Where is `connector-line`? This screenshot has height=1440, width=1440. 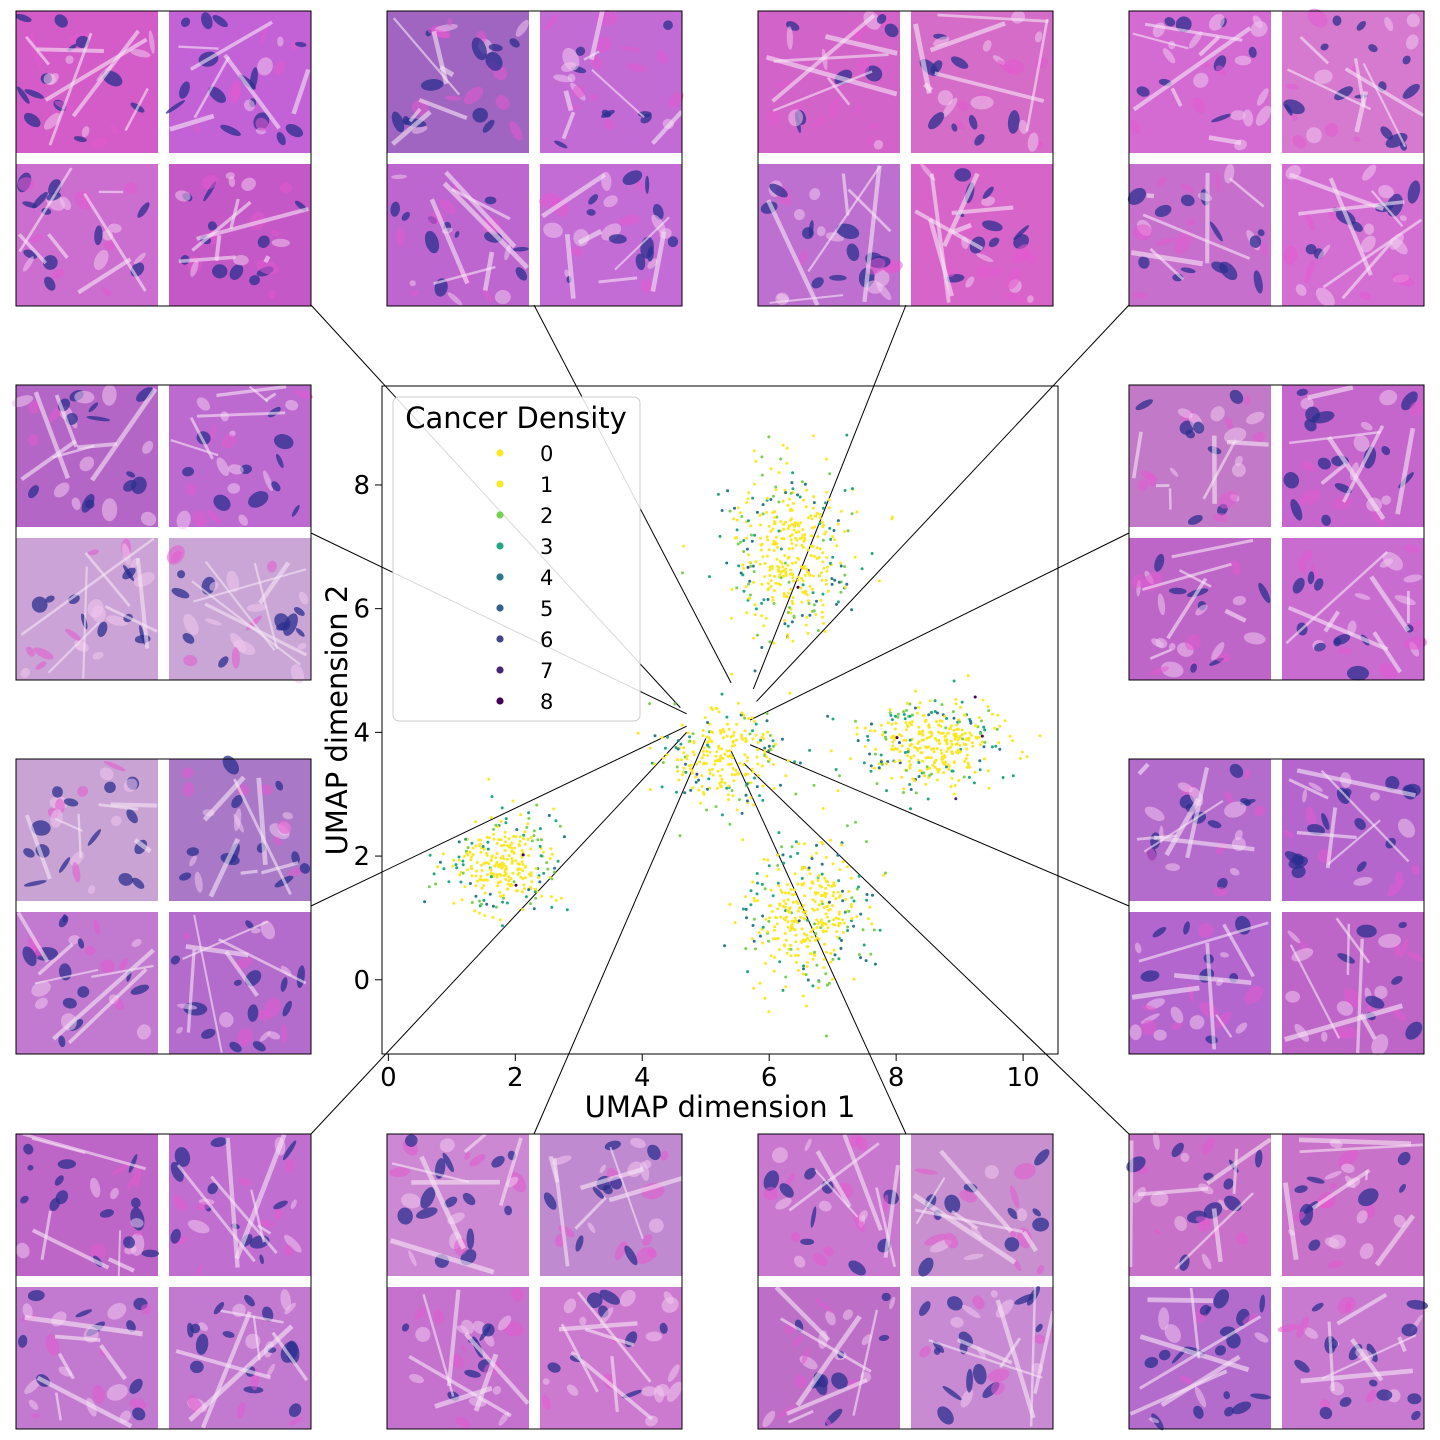
connector-line is located at coordinates (498, 816).